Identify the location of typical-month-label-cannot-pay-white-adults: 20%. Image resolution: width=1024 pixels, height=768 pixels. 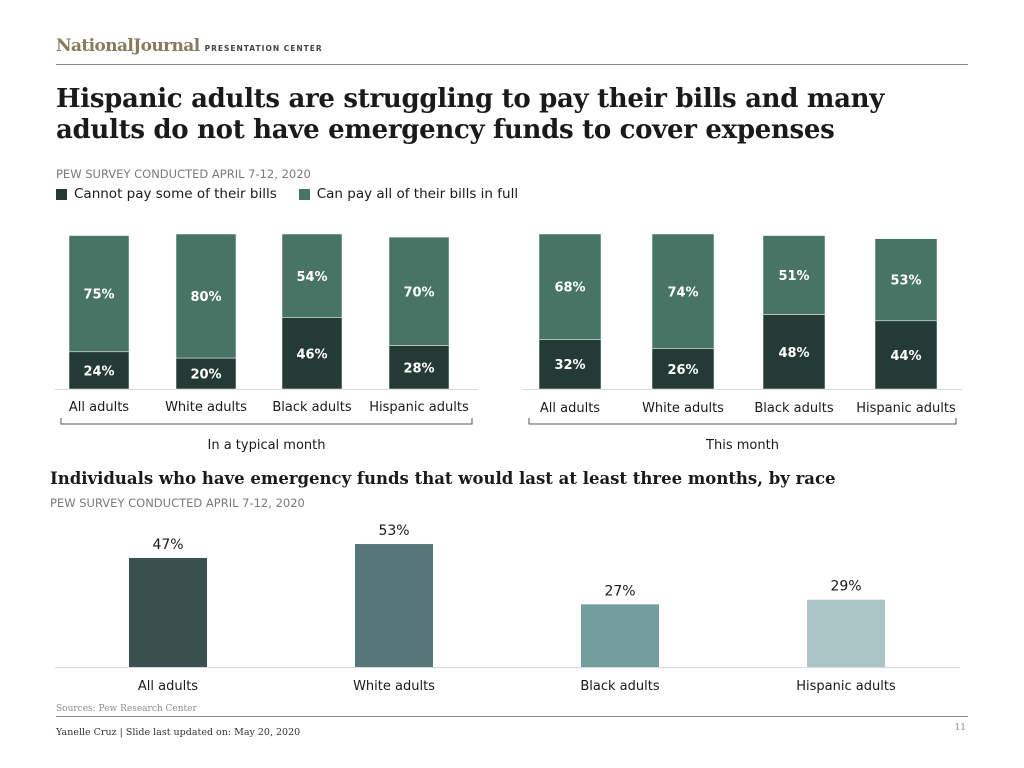
(205, 375).